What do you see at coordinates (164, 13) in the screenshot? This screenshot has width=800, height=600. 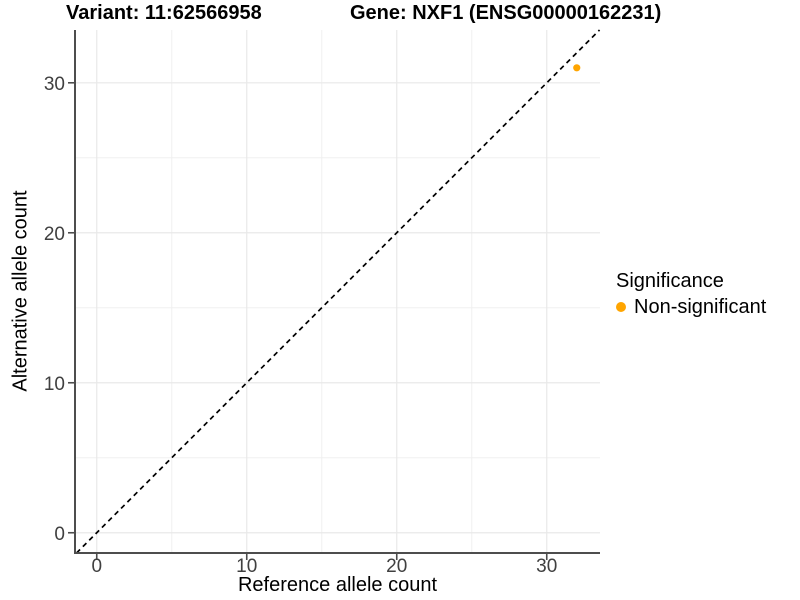 I see `plot-title-variant: Variant: 11:62566958` at bounding box center [164, 13].